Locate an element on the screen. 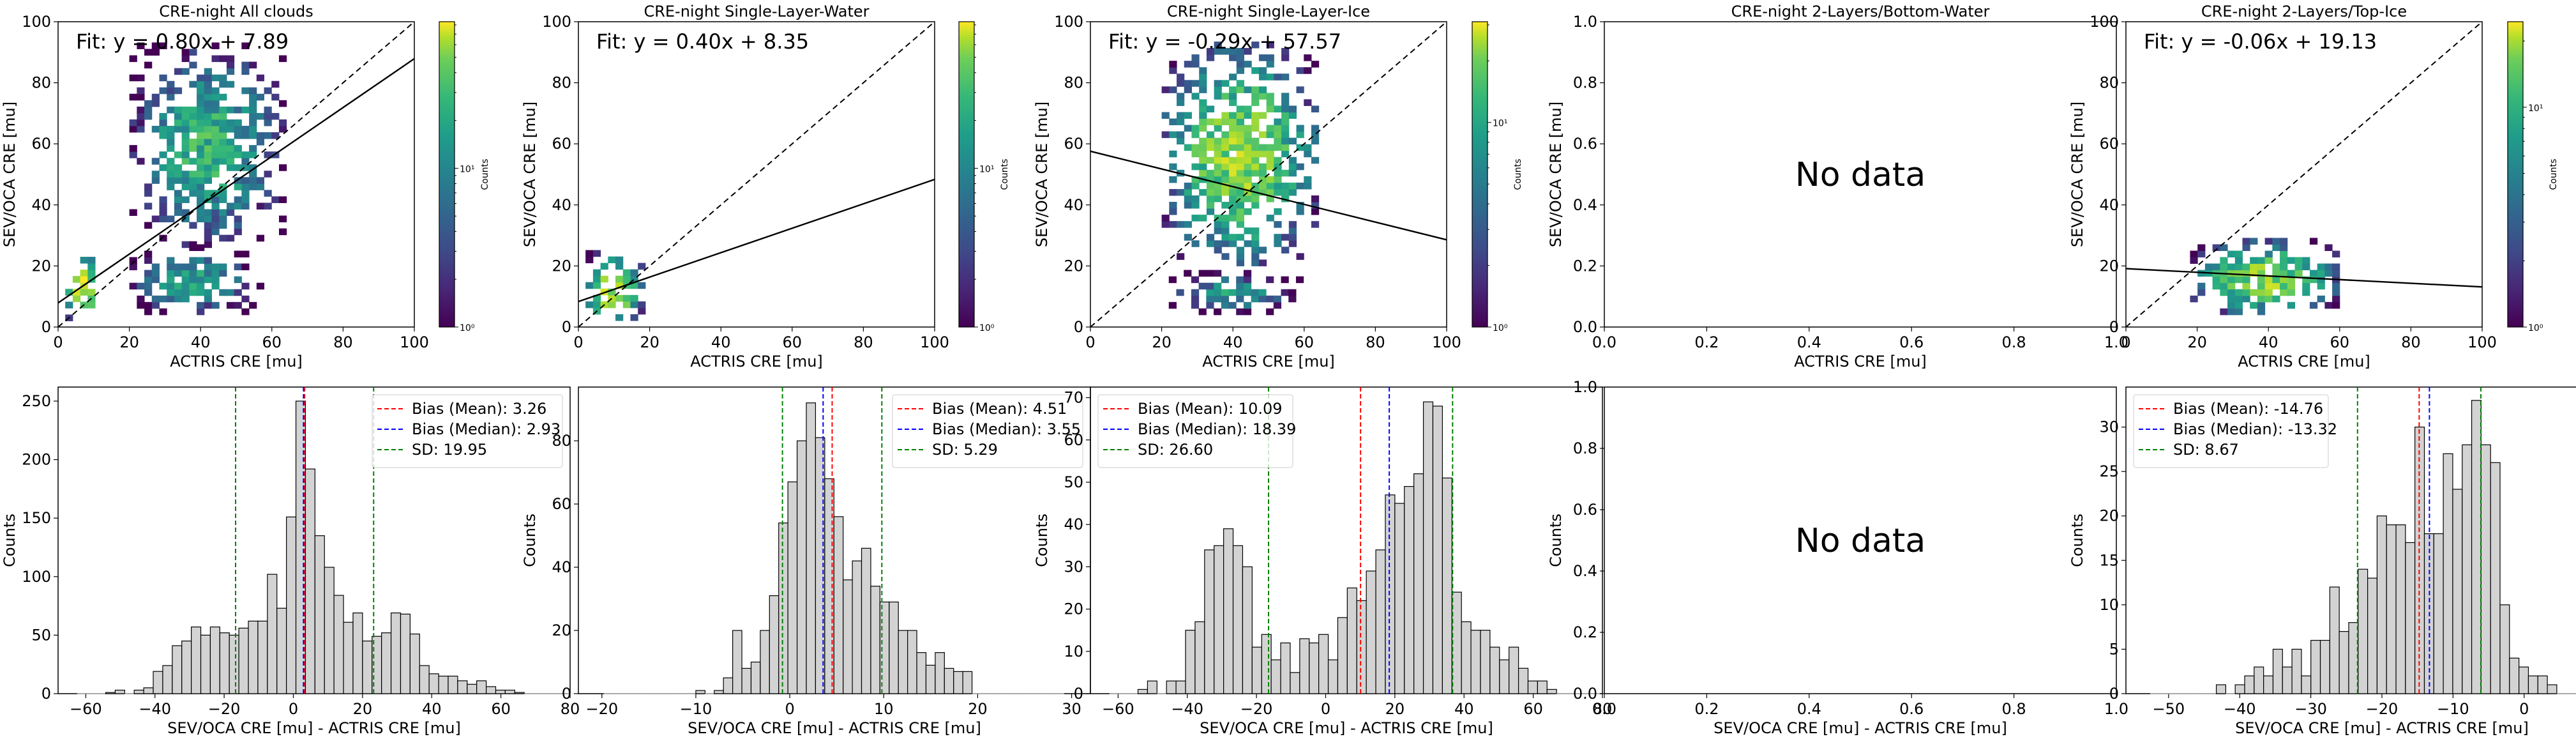 The width and height of the screenshot is (2576, 739). hist-ylabel: Counts is located at coordinates (2077, 540).